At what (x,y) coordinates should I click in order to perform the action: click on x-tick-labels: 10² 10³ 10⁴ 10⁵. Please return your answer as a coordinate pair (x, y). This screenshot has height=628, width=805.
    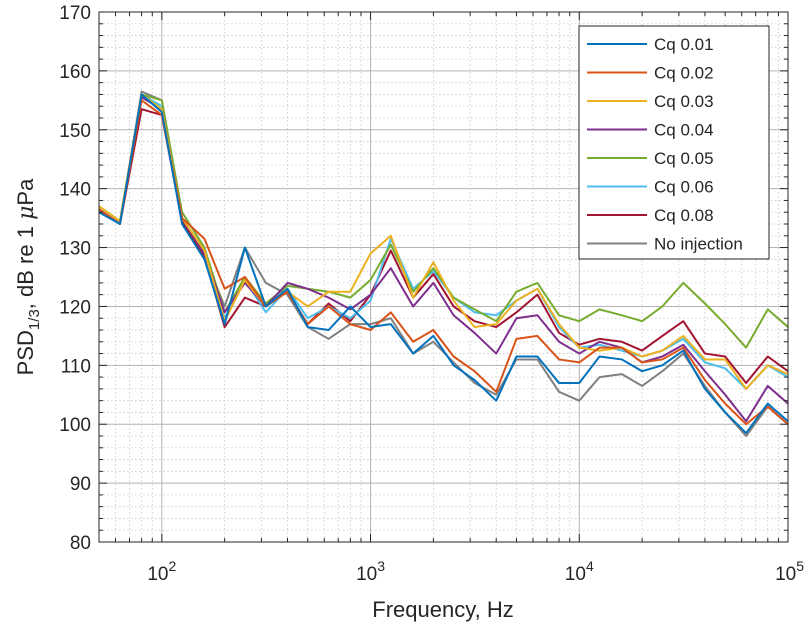
    Looking at the image, I should click on (475, 571).